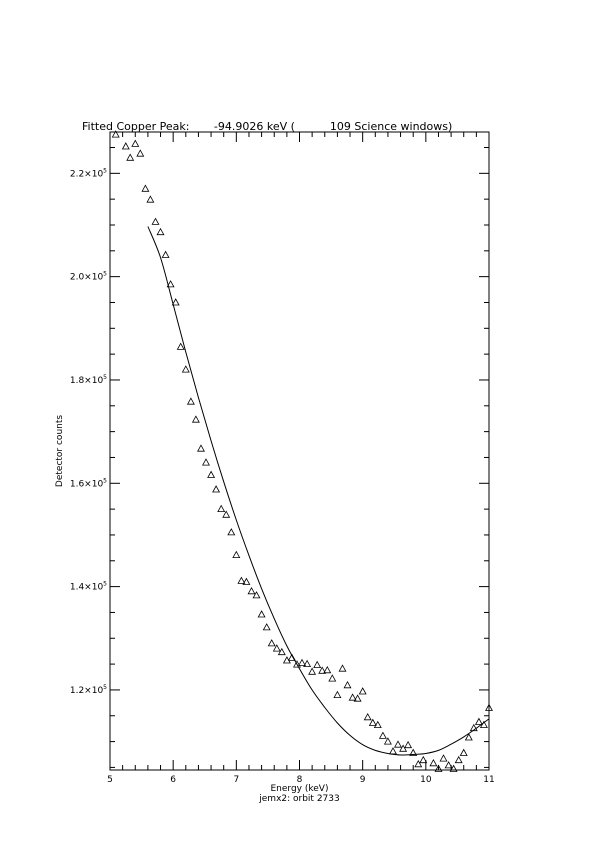  I want to click on x-tick-label: 6, so click(173, 780).